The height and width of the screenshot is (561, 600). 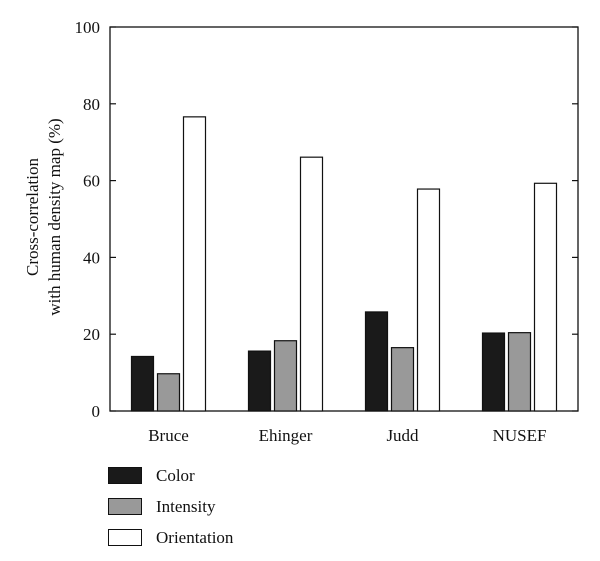 What do you see at coordinates (88, 27) in the screenshot?
I see `y-tick-label: 100` at bounding box center [88, 27].